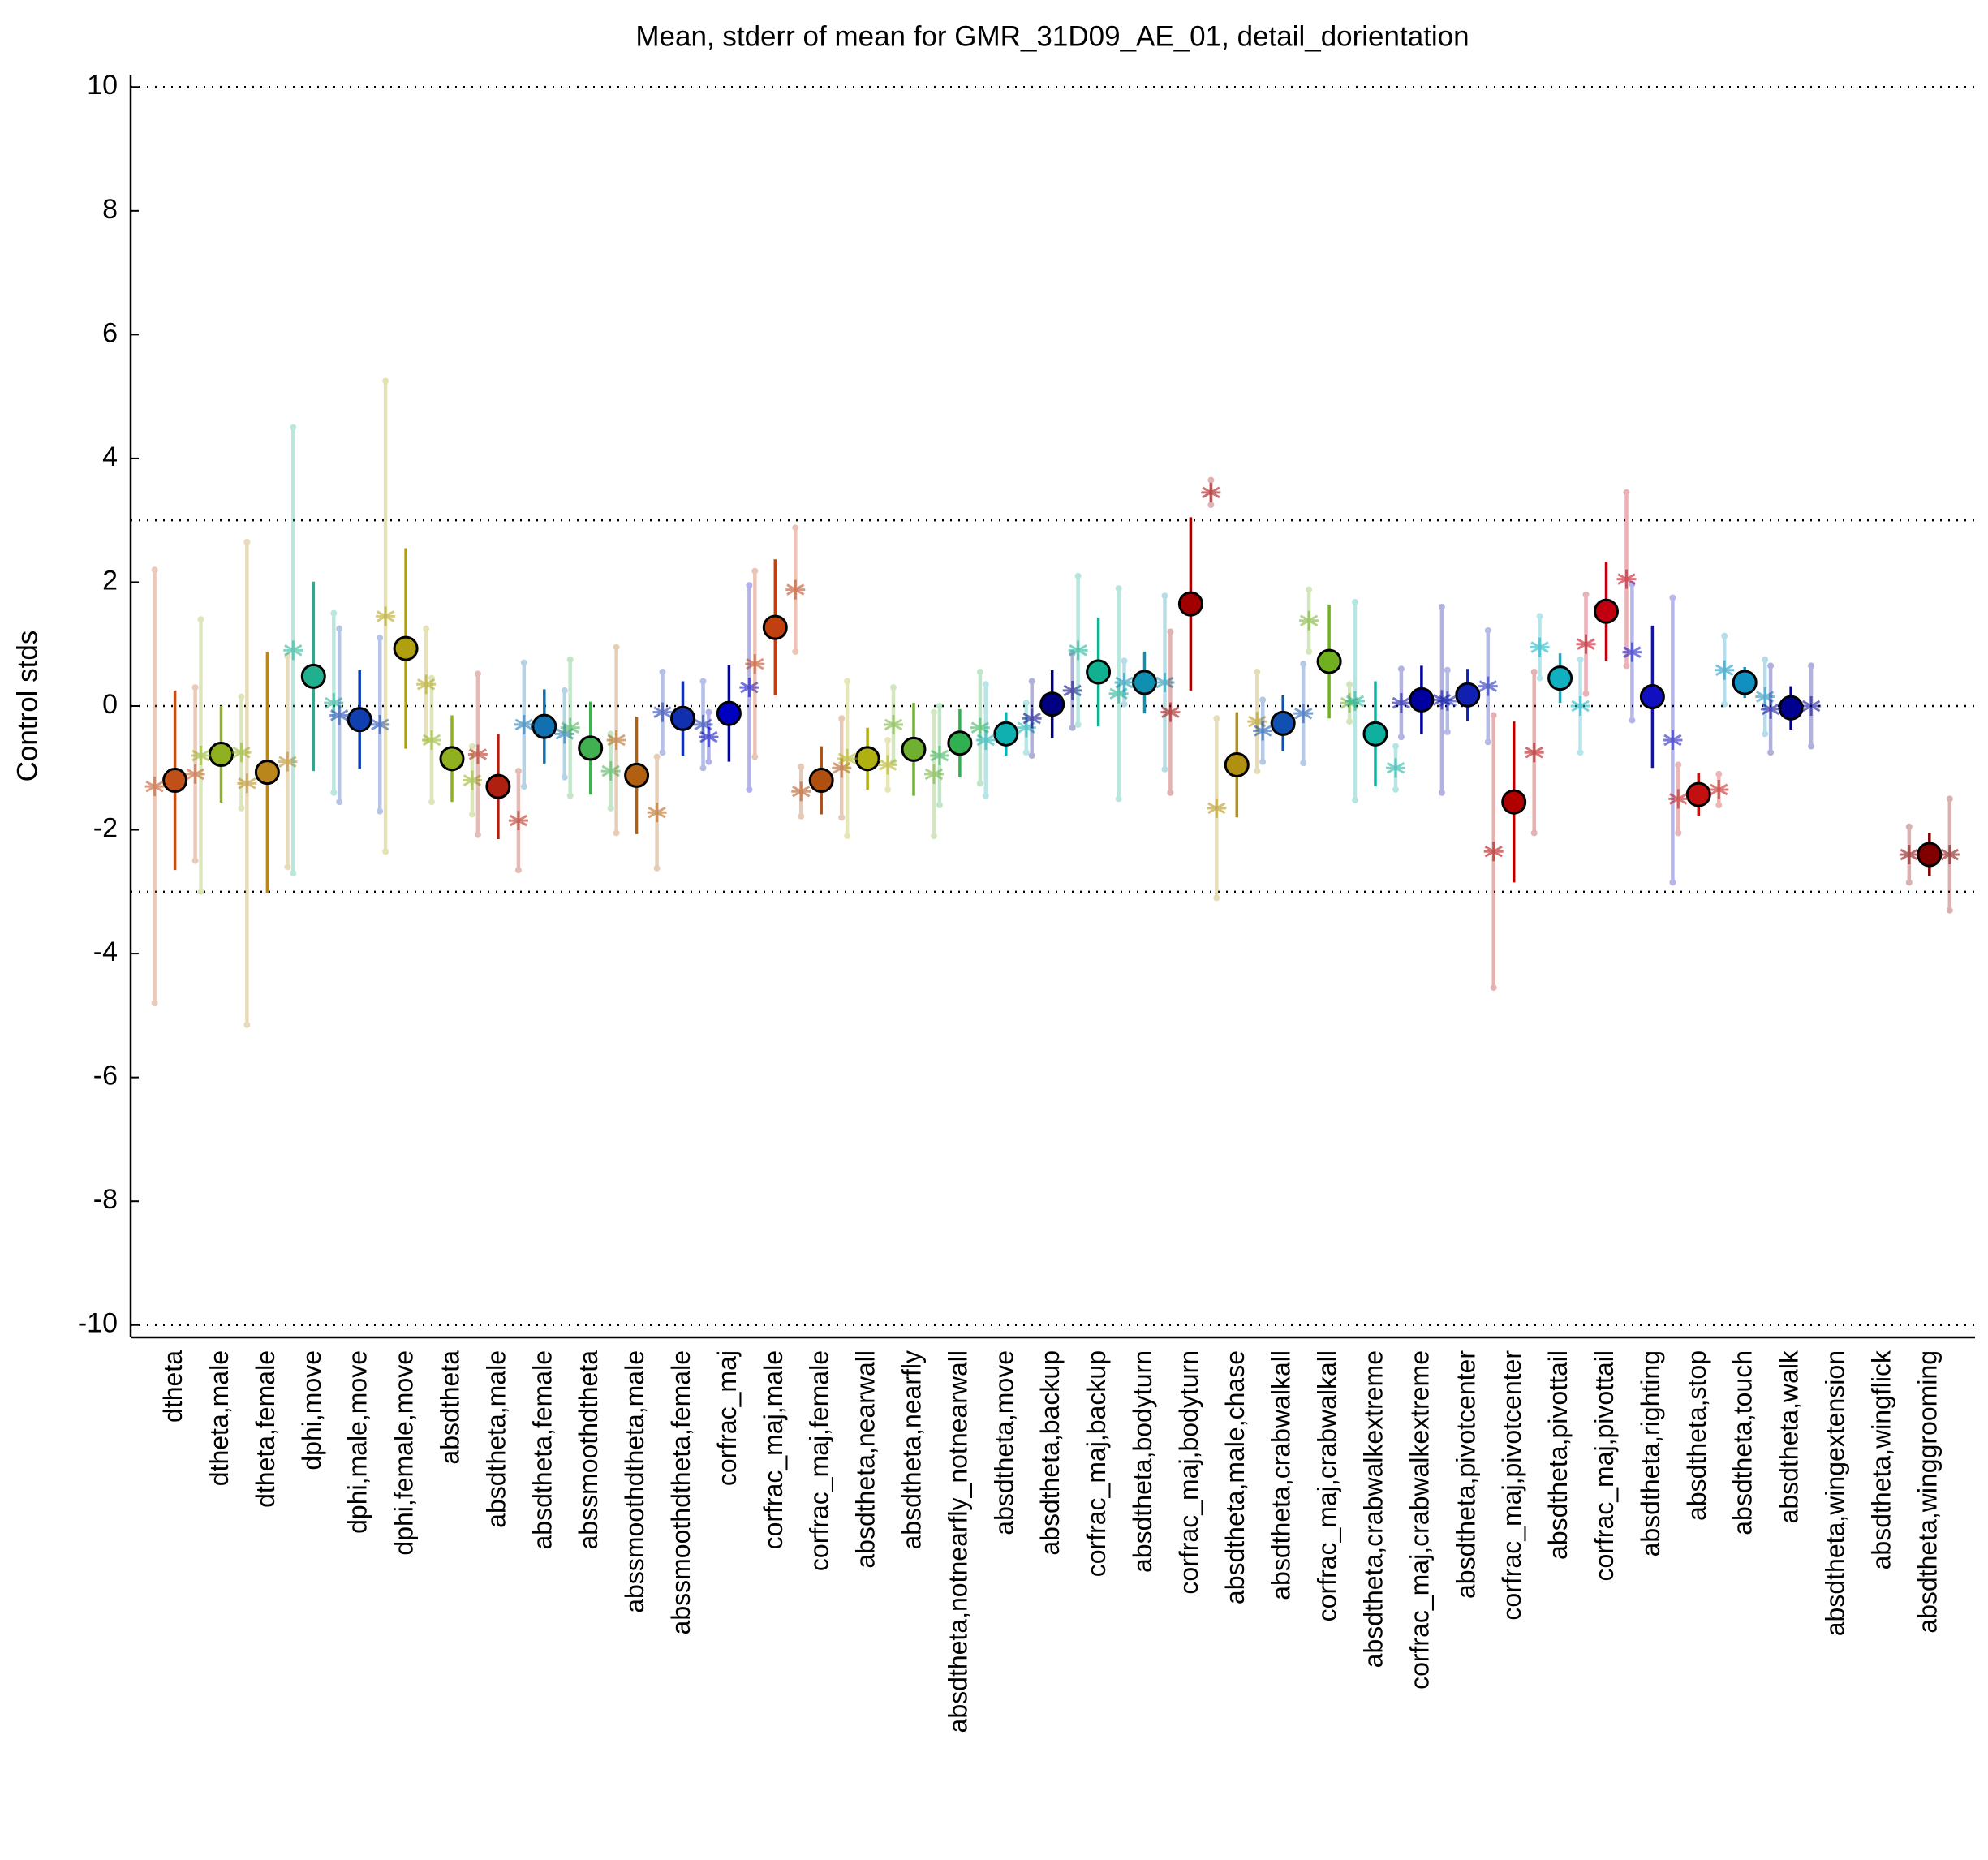 The height and width of the screenshot is (1860, 1988). I want to click on x-tick-label: absdtheta,male, so click(495, 1439).